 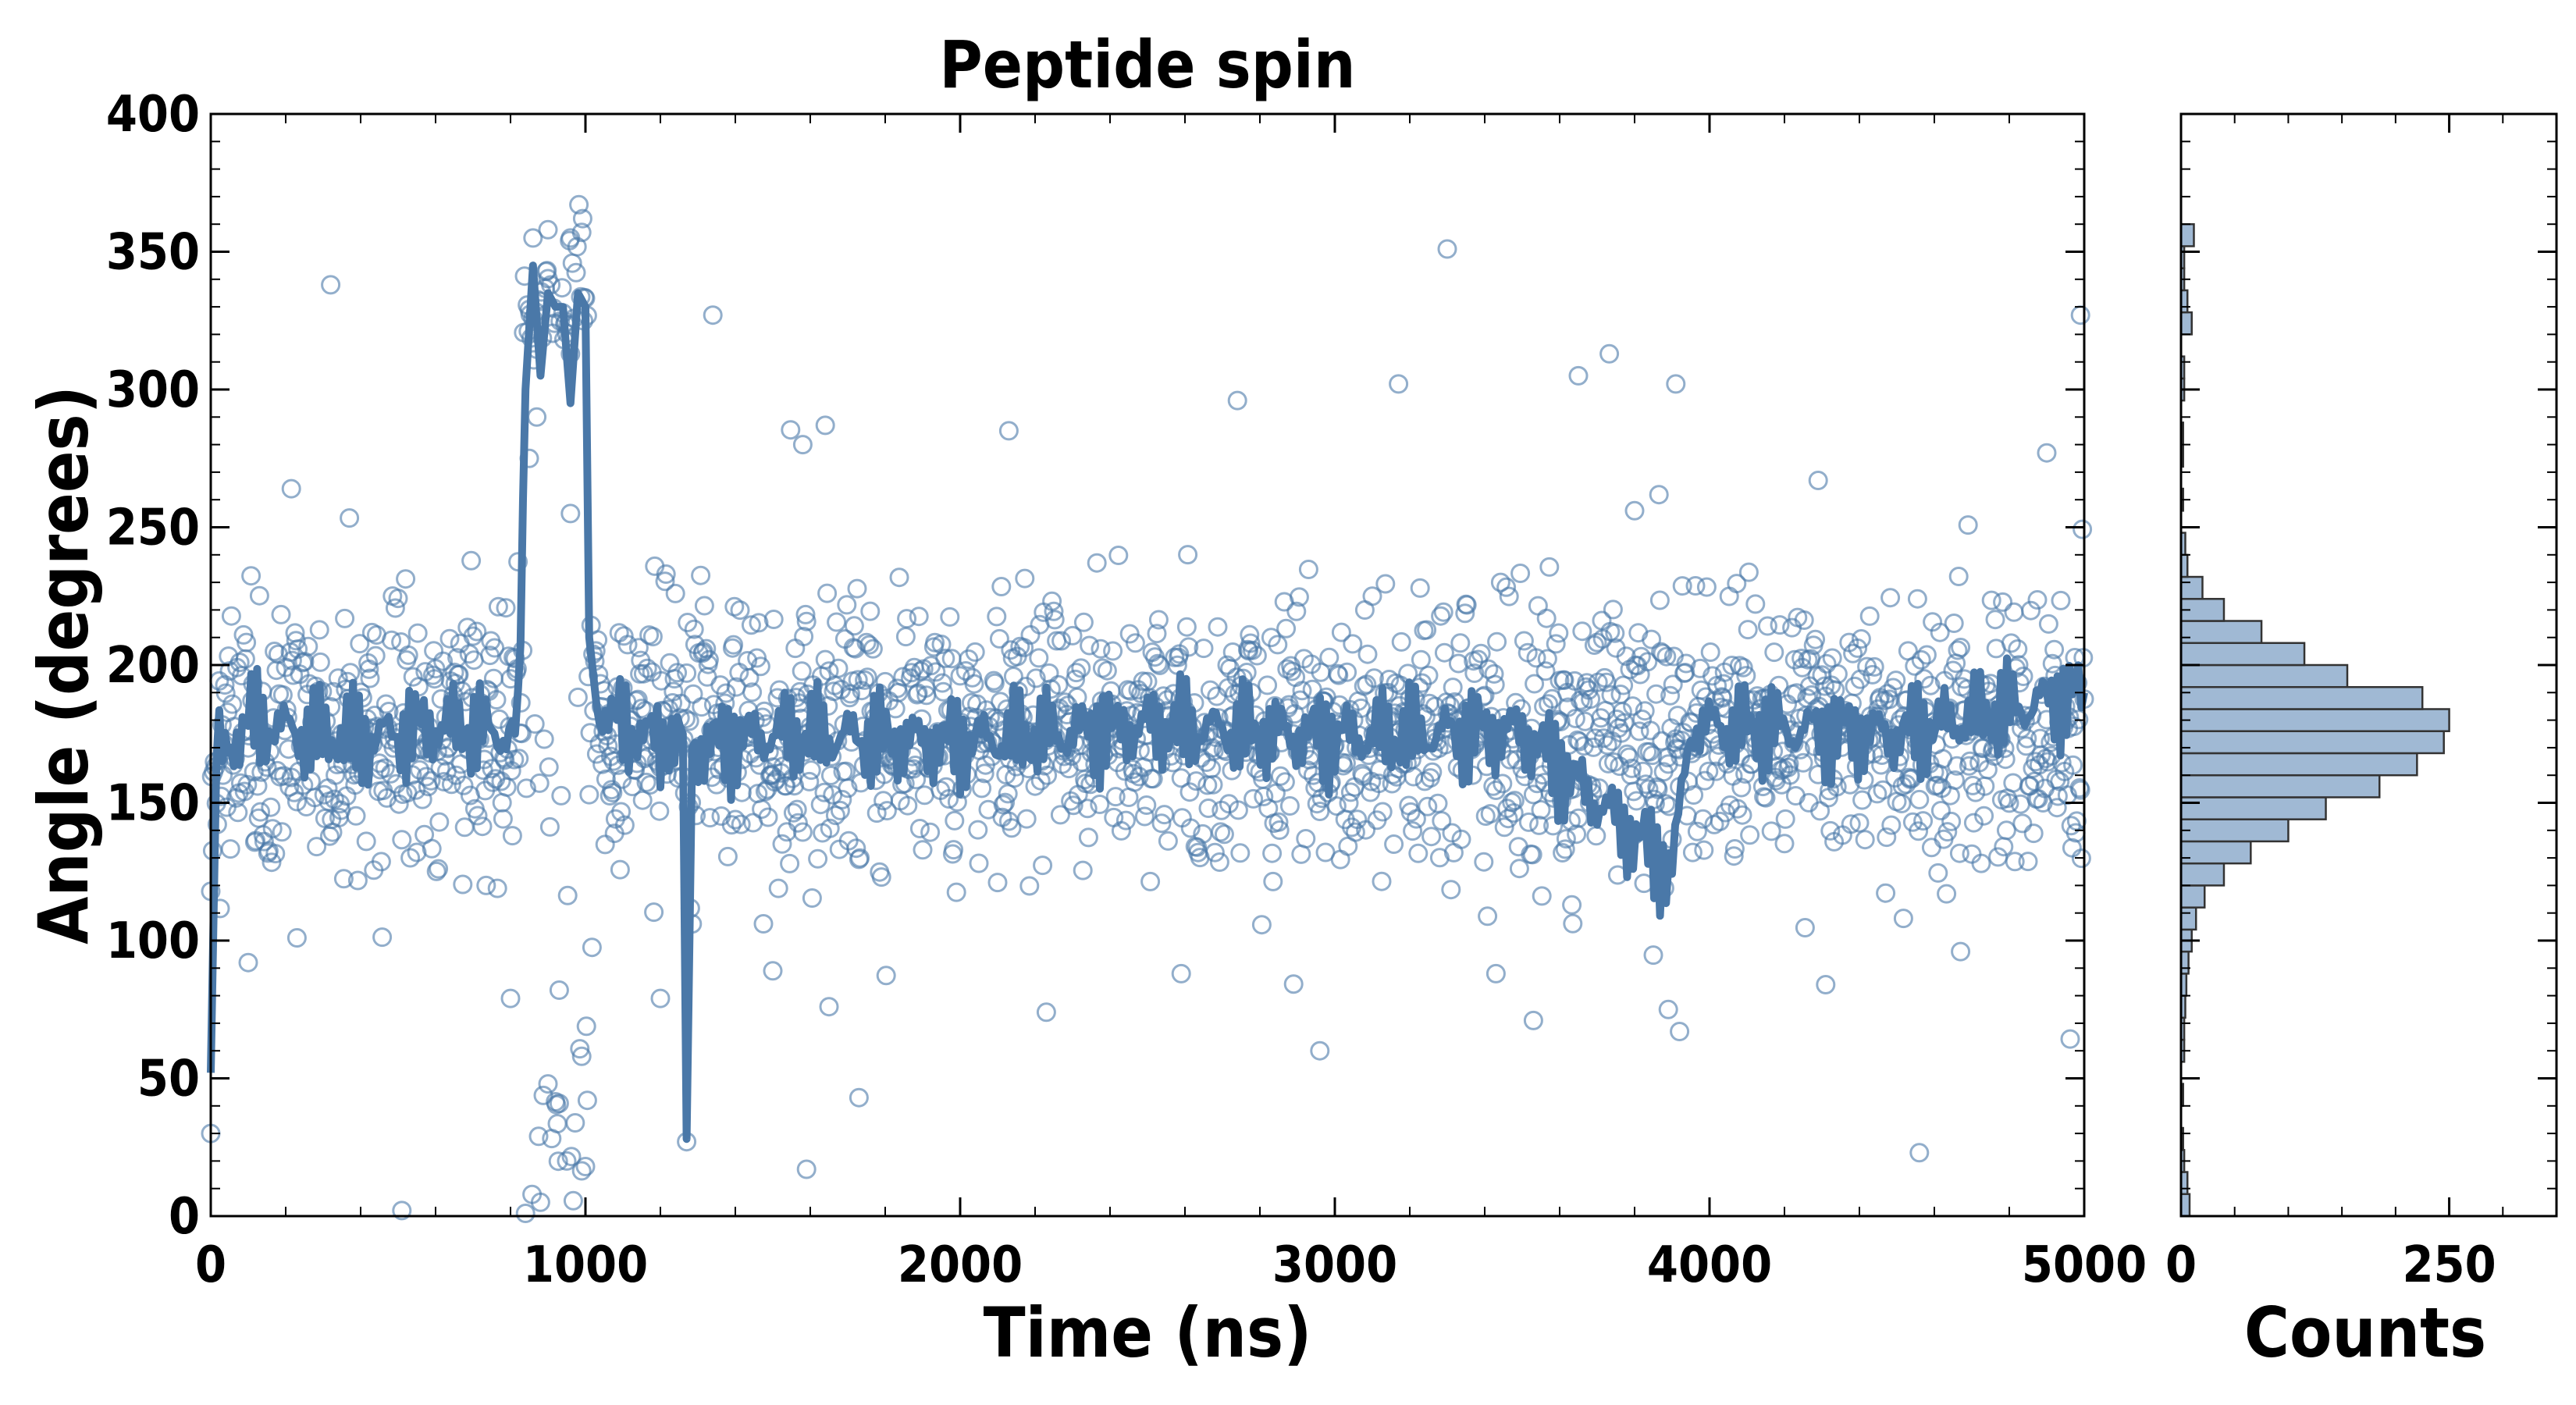 What do you see at coordinates (153, 804) in the screenshot?
I see `y-tick-label: 150` at bounding box center [153, 804].